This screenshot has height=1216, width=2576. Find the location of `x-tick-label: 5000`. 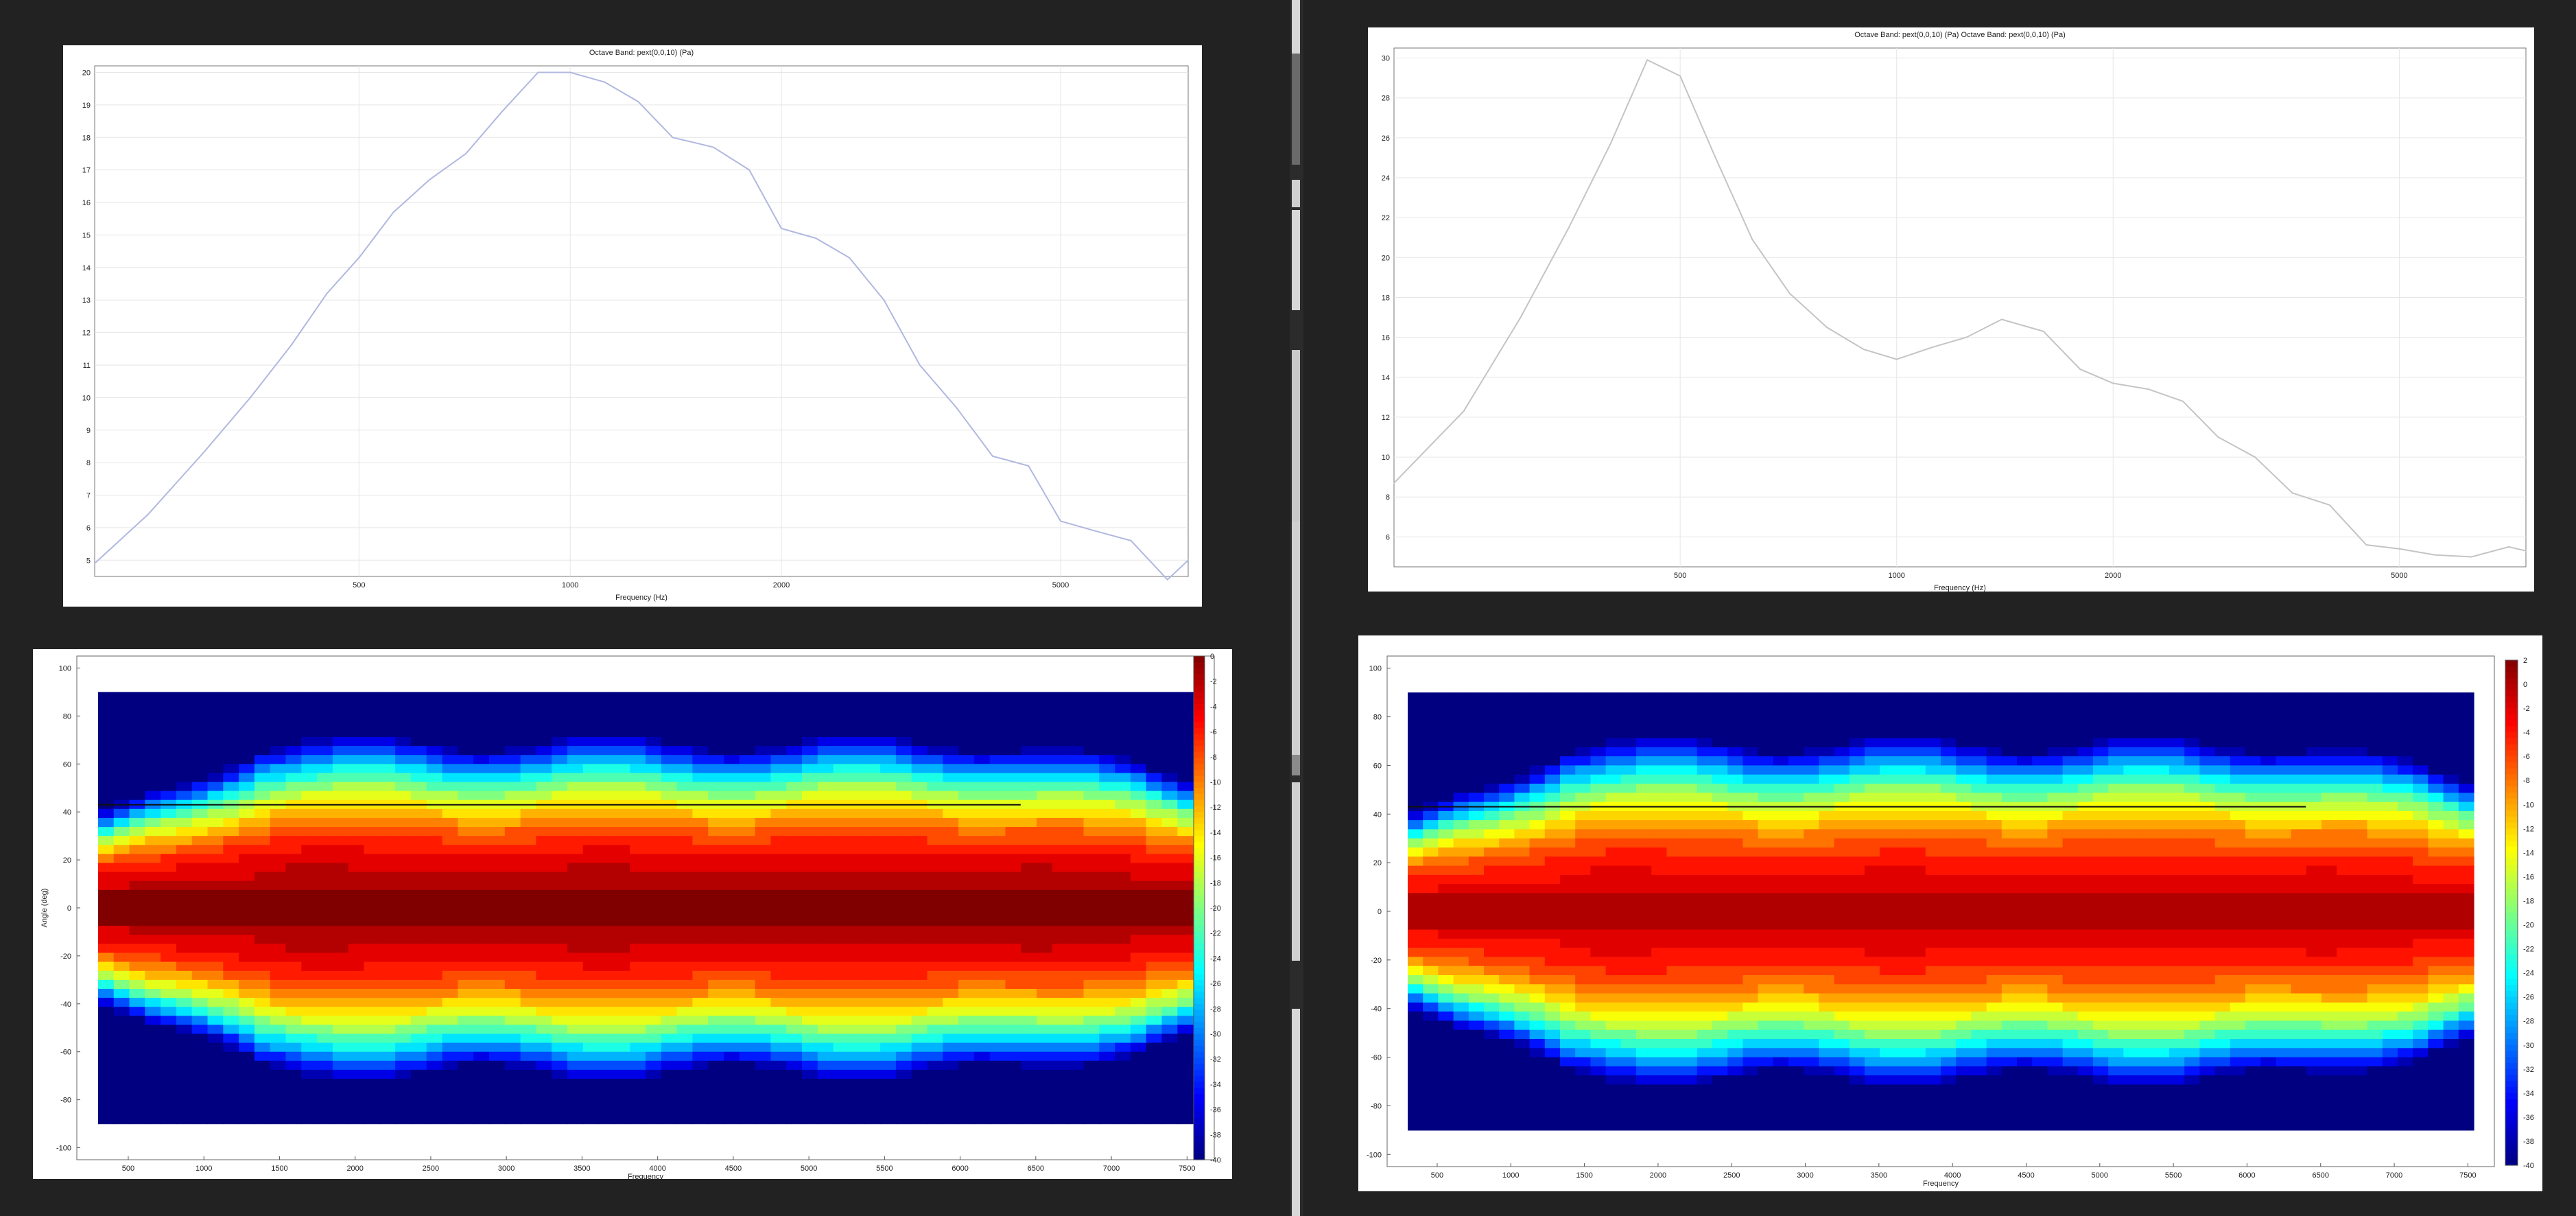

x-tick-label: 5000 is located at coordinates (2399, 576).